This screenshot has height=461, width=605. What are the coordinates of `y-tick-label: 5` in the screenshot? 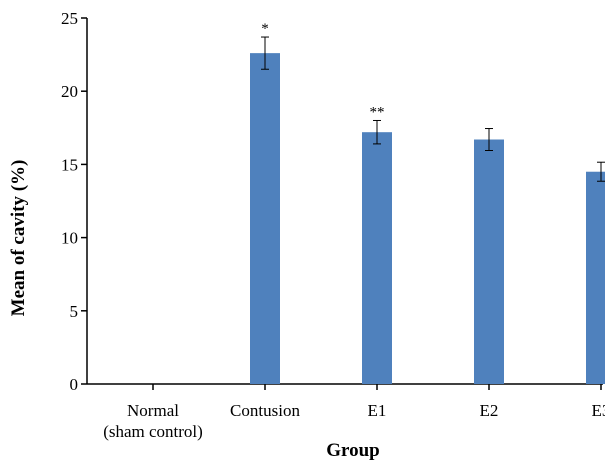 It's located at (74, 311).